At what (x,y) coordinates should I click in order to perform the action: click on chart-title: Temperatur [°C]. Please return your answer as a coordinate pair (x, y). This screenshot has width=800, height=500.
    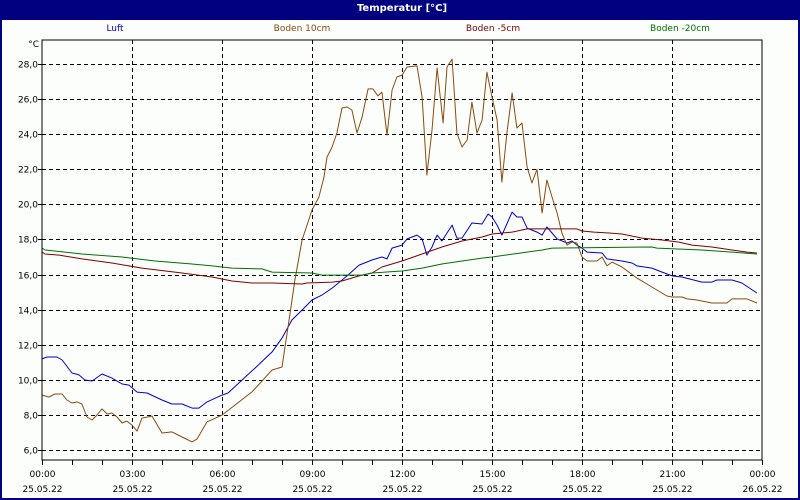
    Looking at the image, I should click on (401, 10).